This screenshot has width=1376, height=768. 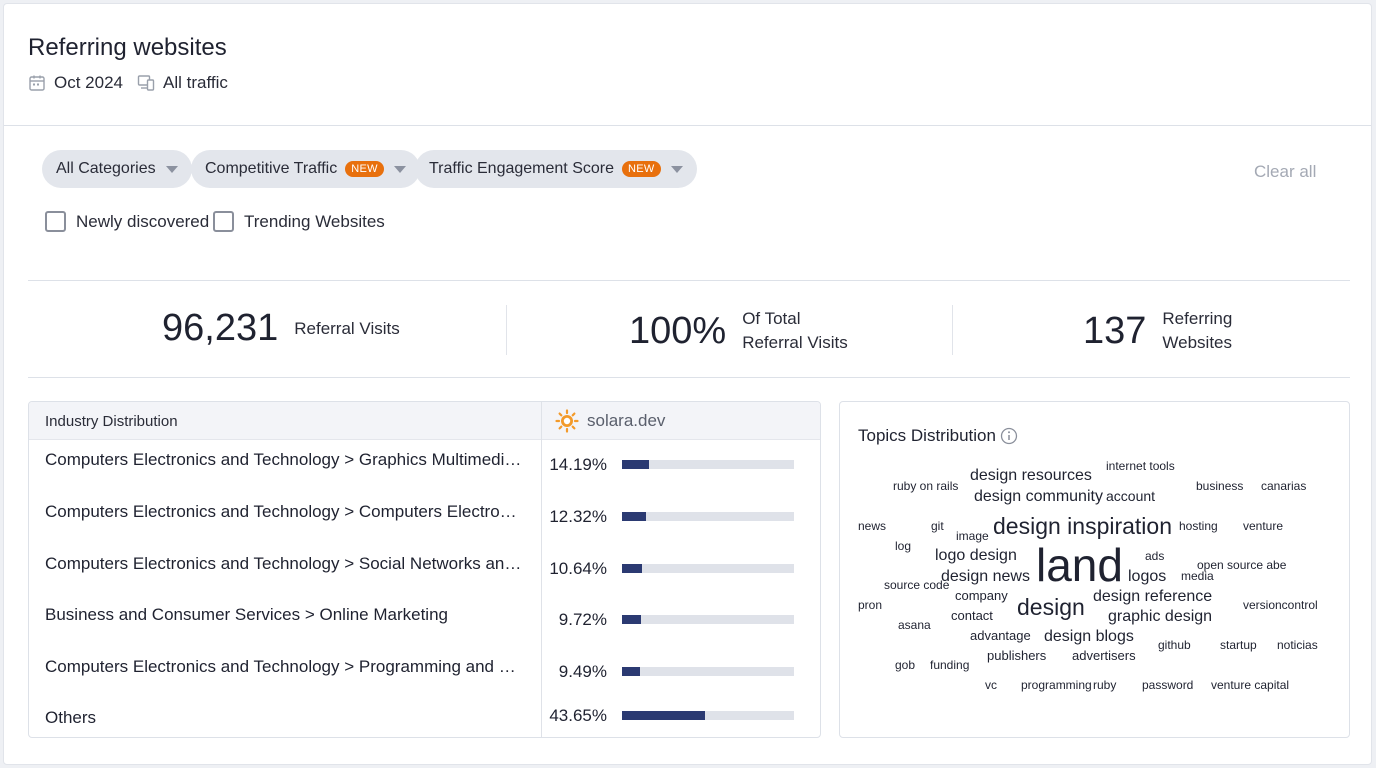 What do you see at coordinates (926, 486) in the screenshot?
I see `topic-word: ruby on rails` at bounding box center [926, 486].